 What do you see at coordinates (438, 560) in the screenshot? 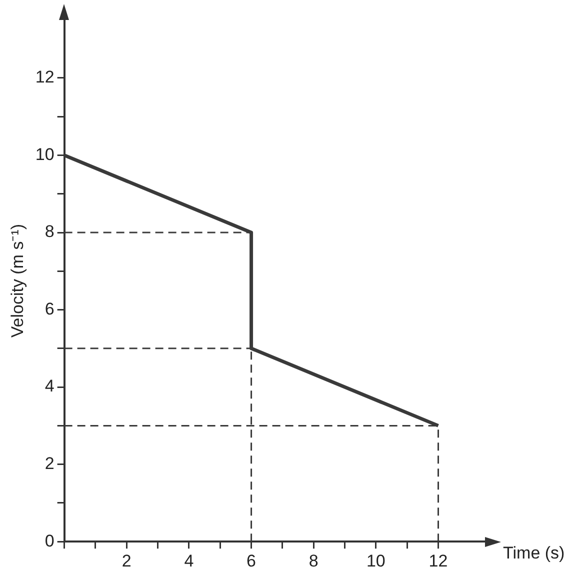
I see `x-tick-label: 12` at bounding box center [438, 560].